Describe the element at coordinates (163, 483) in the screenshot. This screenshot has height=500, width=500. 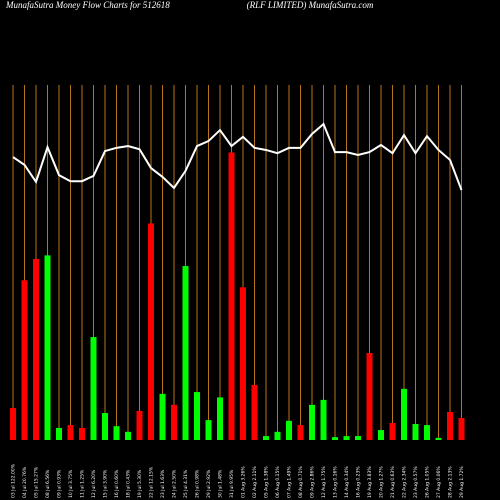
I see `x-tick-label: 23 Jul 1.63%` at that location.